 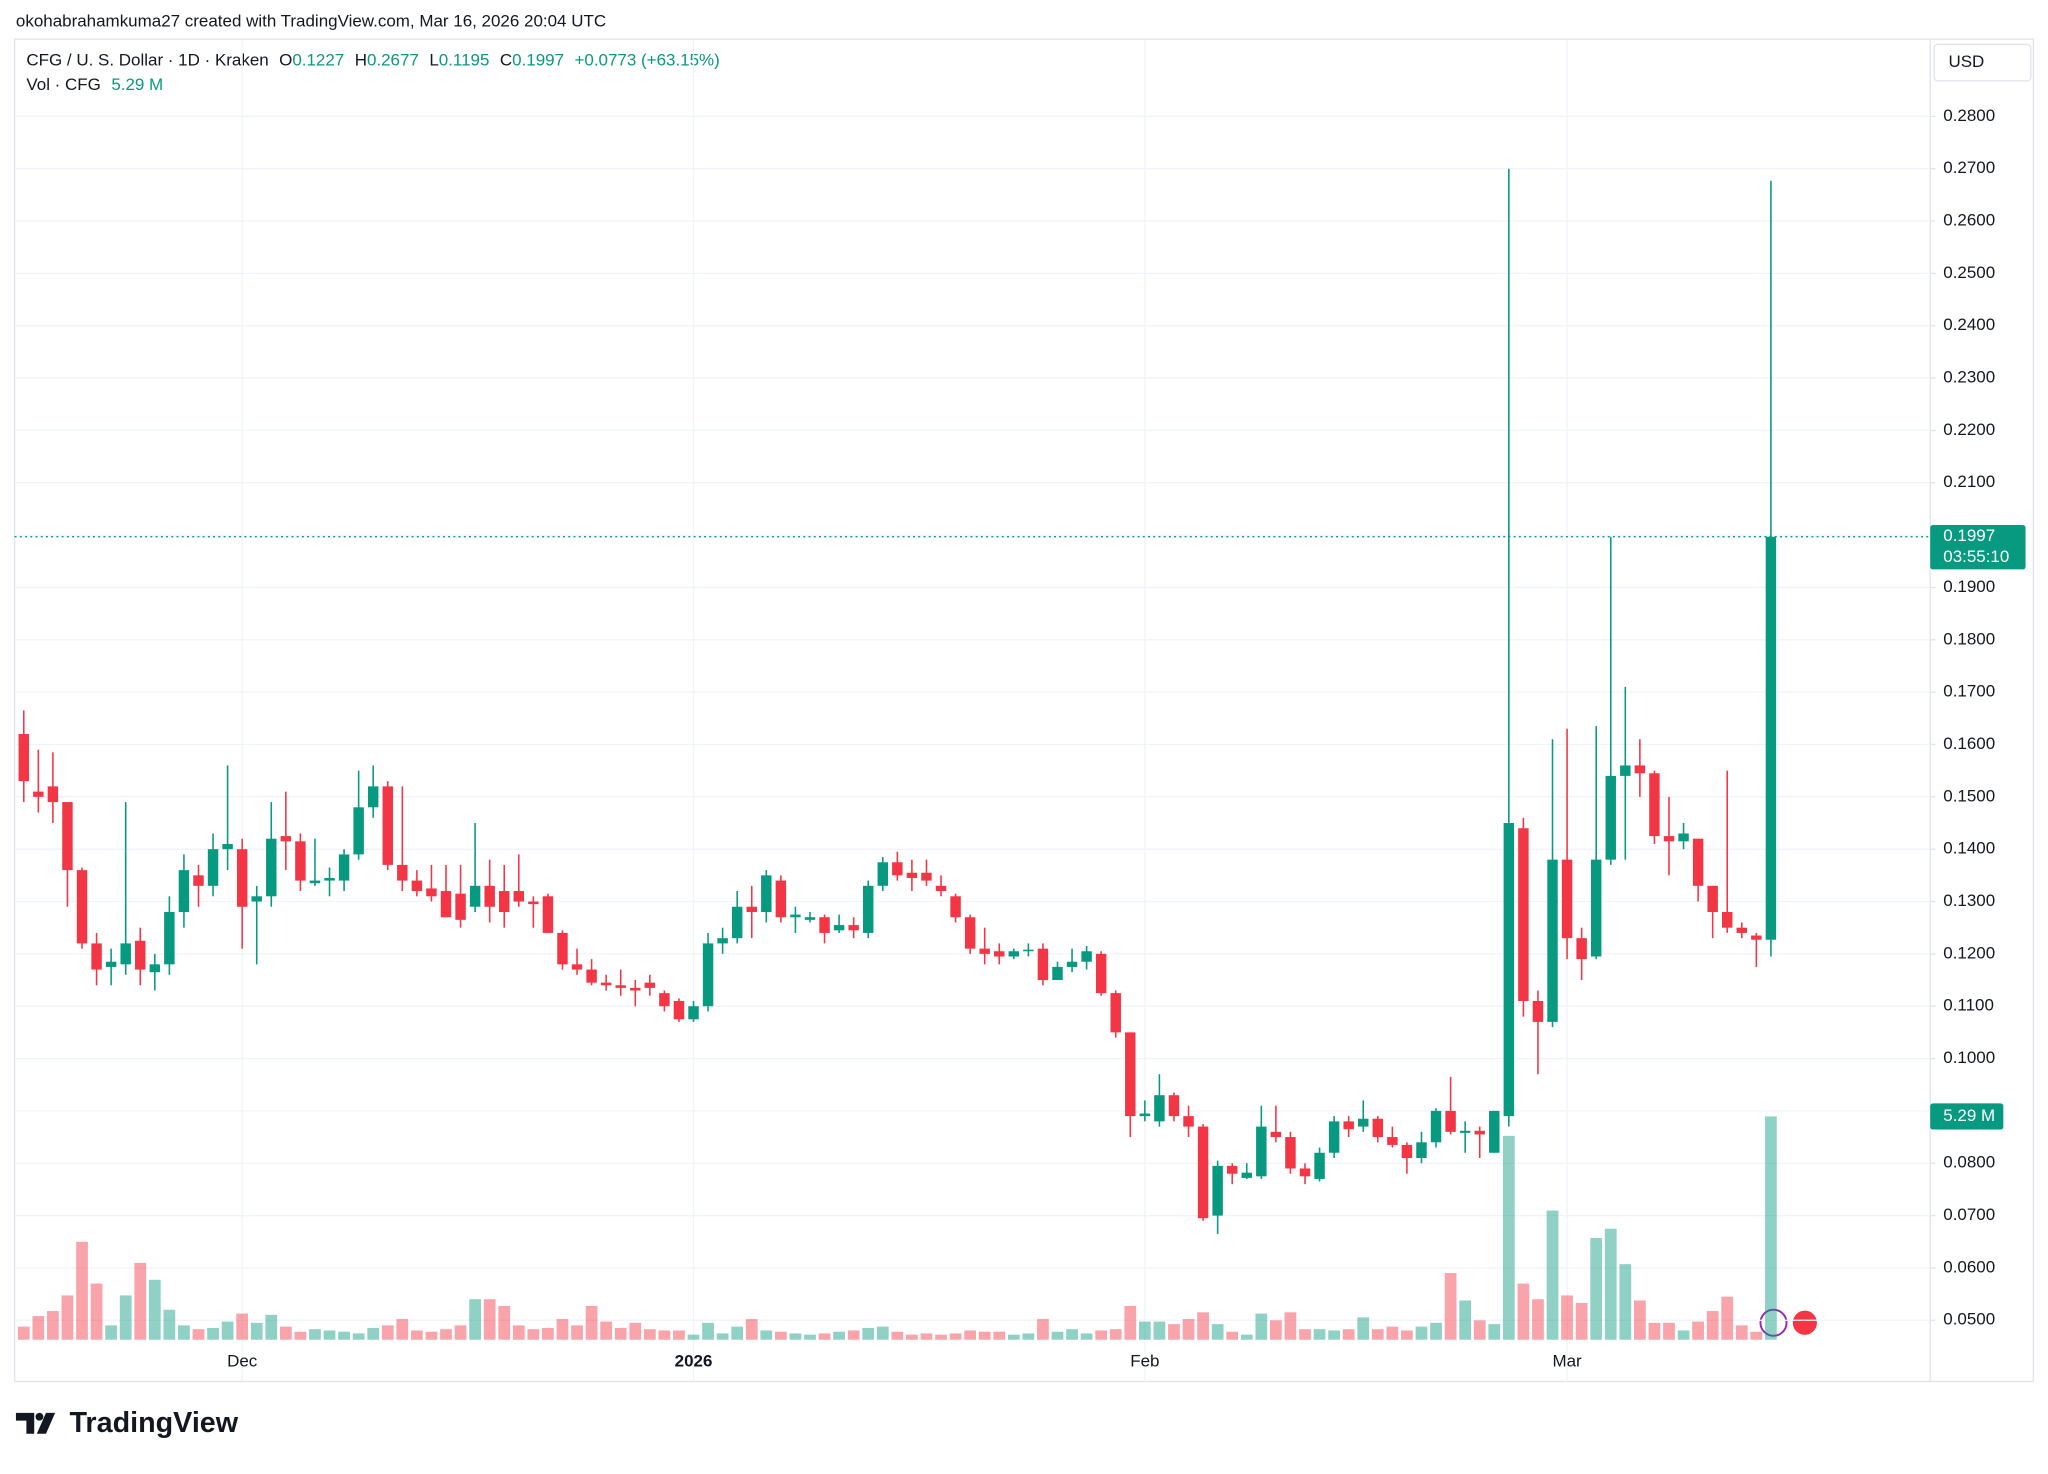 What do you see at coordinates (1969, 115) in the screenshot?
I see `y-tick-label: 0.2800` at bounding box center [1969, 115].